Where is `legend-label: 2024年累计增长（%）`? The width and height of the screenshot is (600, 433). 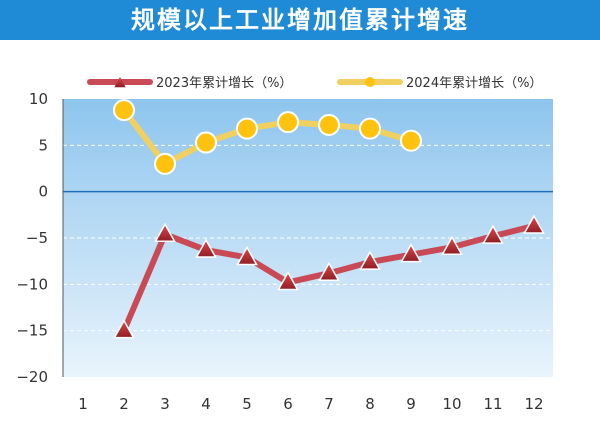
legend-label: 2024年累计增长（%） is located at coordinates (474, 83).